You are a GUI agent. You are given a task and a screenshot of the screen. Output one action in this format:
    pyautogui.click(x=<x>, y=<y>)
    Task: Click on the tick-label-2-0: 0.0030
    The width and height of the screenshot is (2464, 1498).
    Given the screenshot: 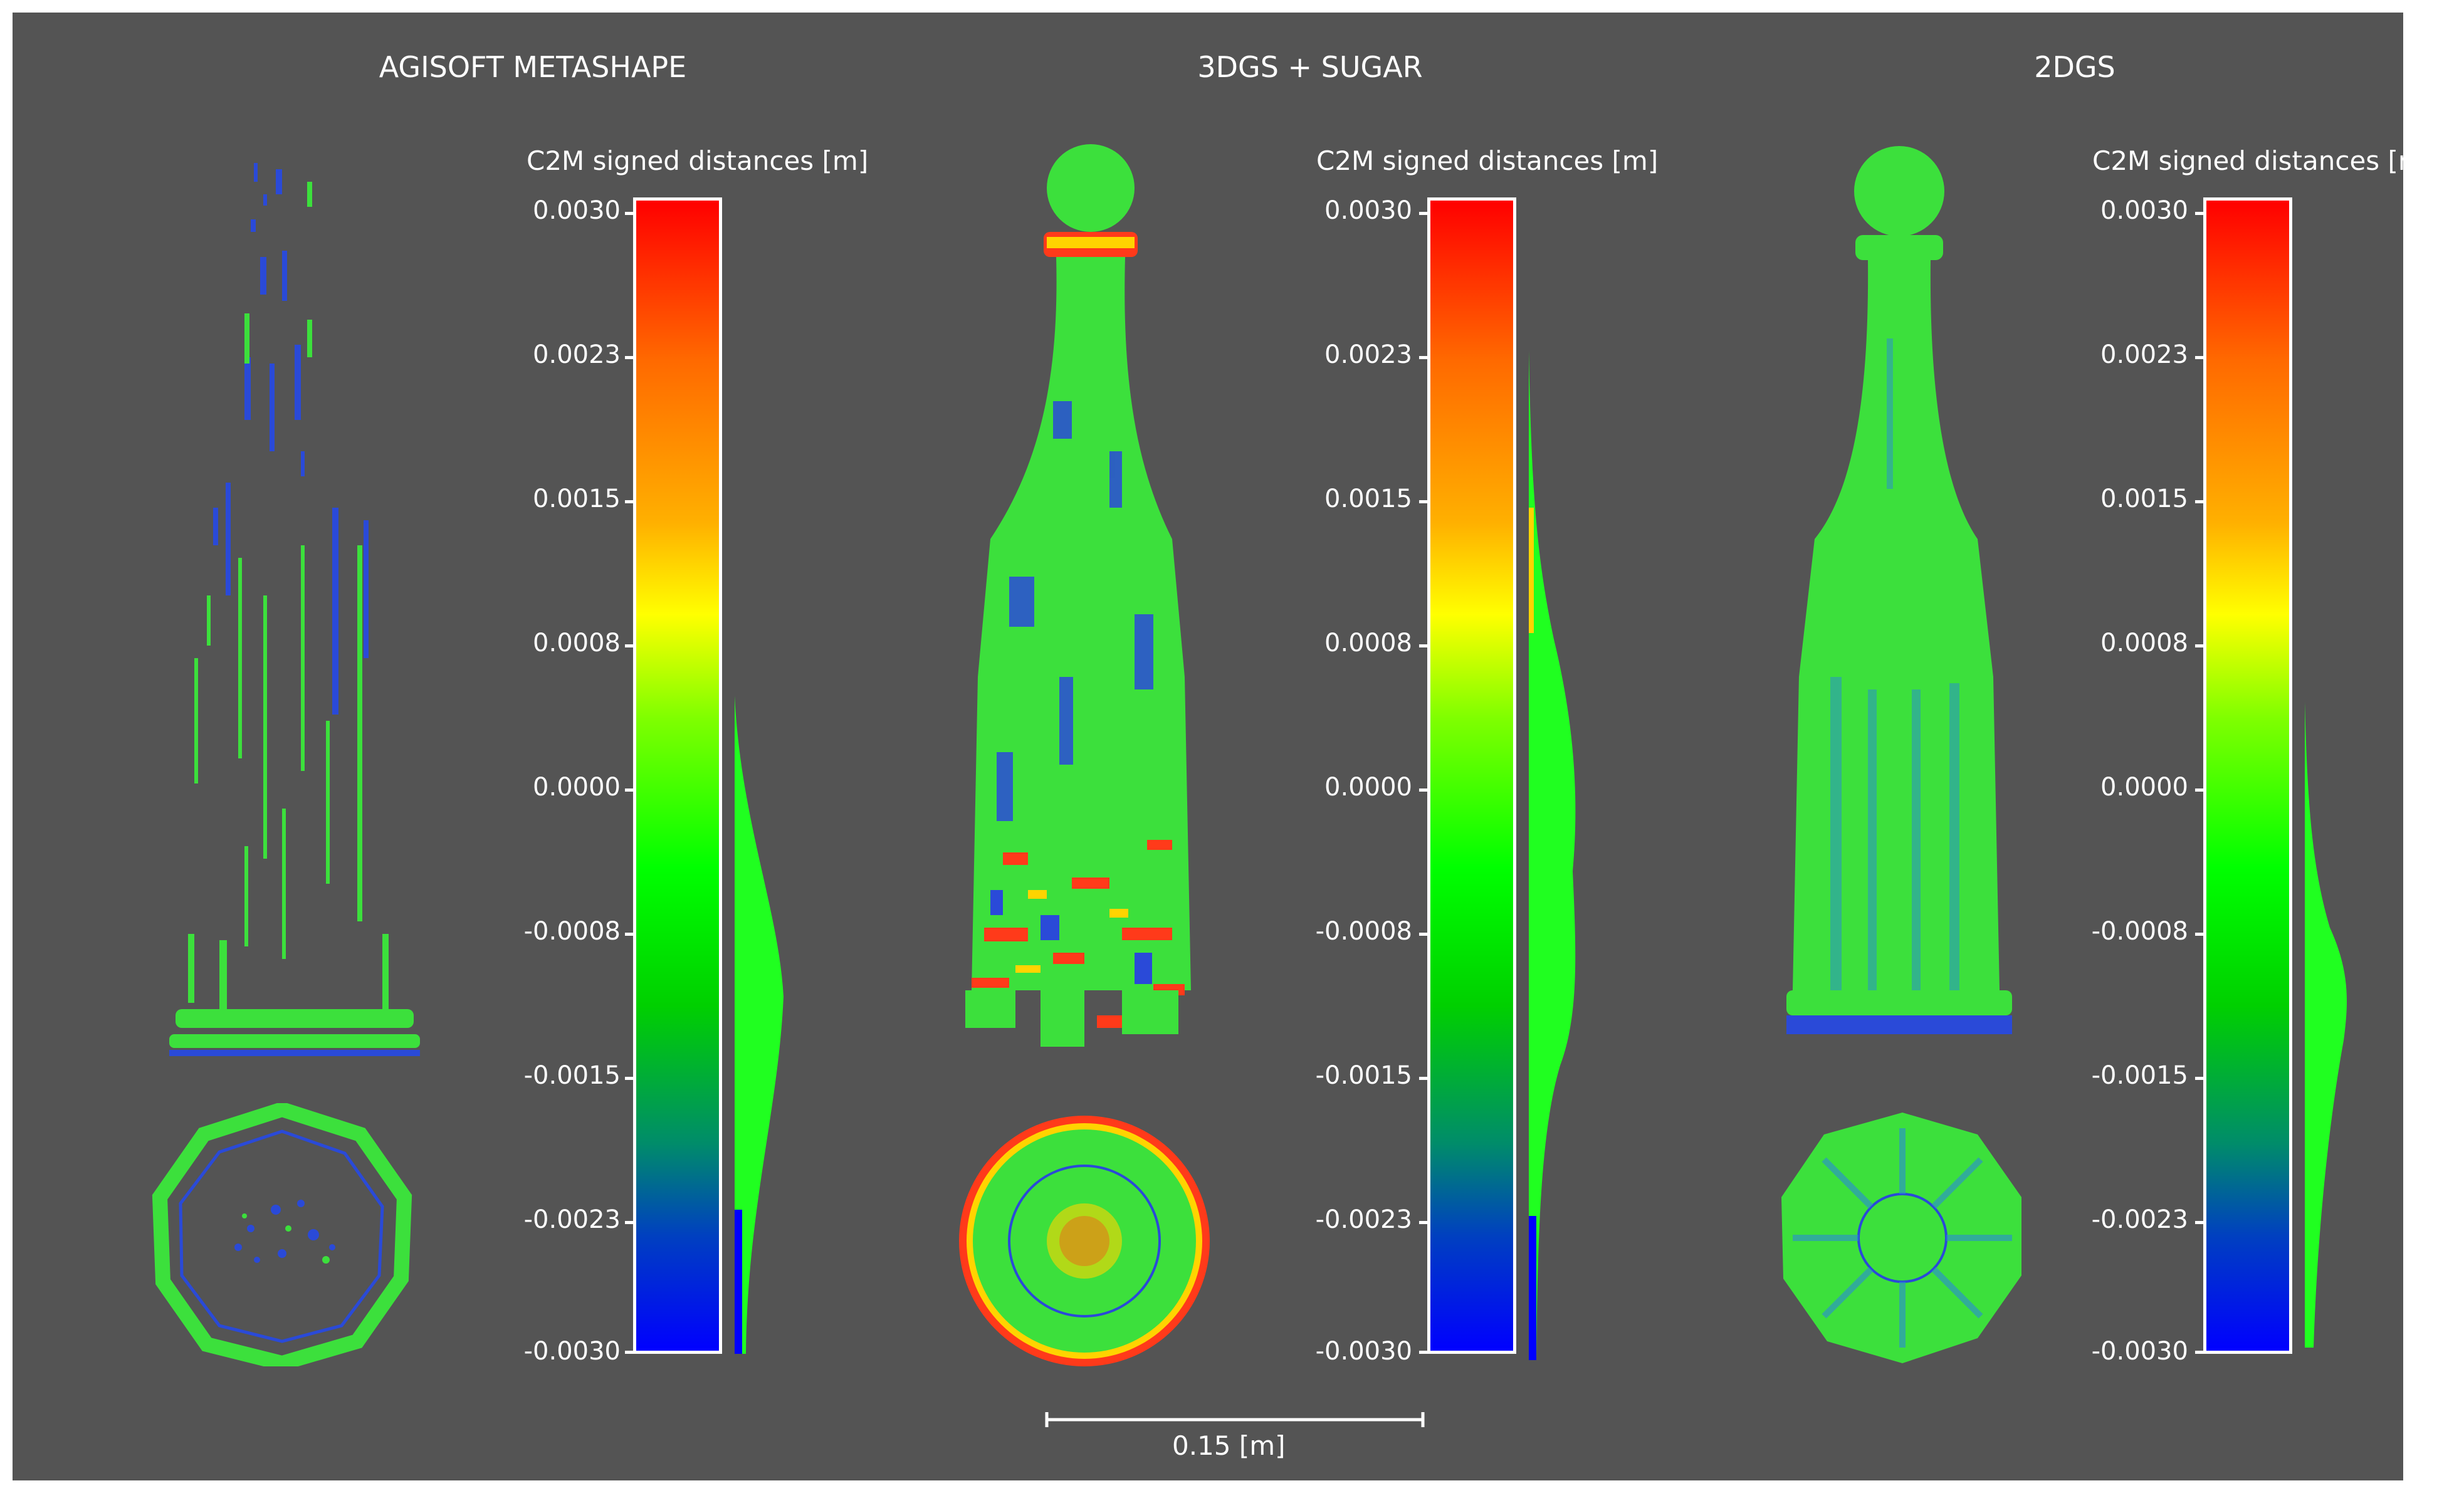 What is the action you would take?
    pyautogui.click(x=1368, y=210)
    